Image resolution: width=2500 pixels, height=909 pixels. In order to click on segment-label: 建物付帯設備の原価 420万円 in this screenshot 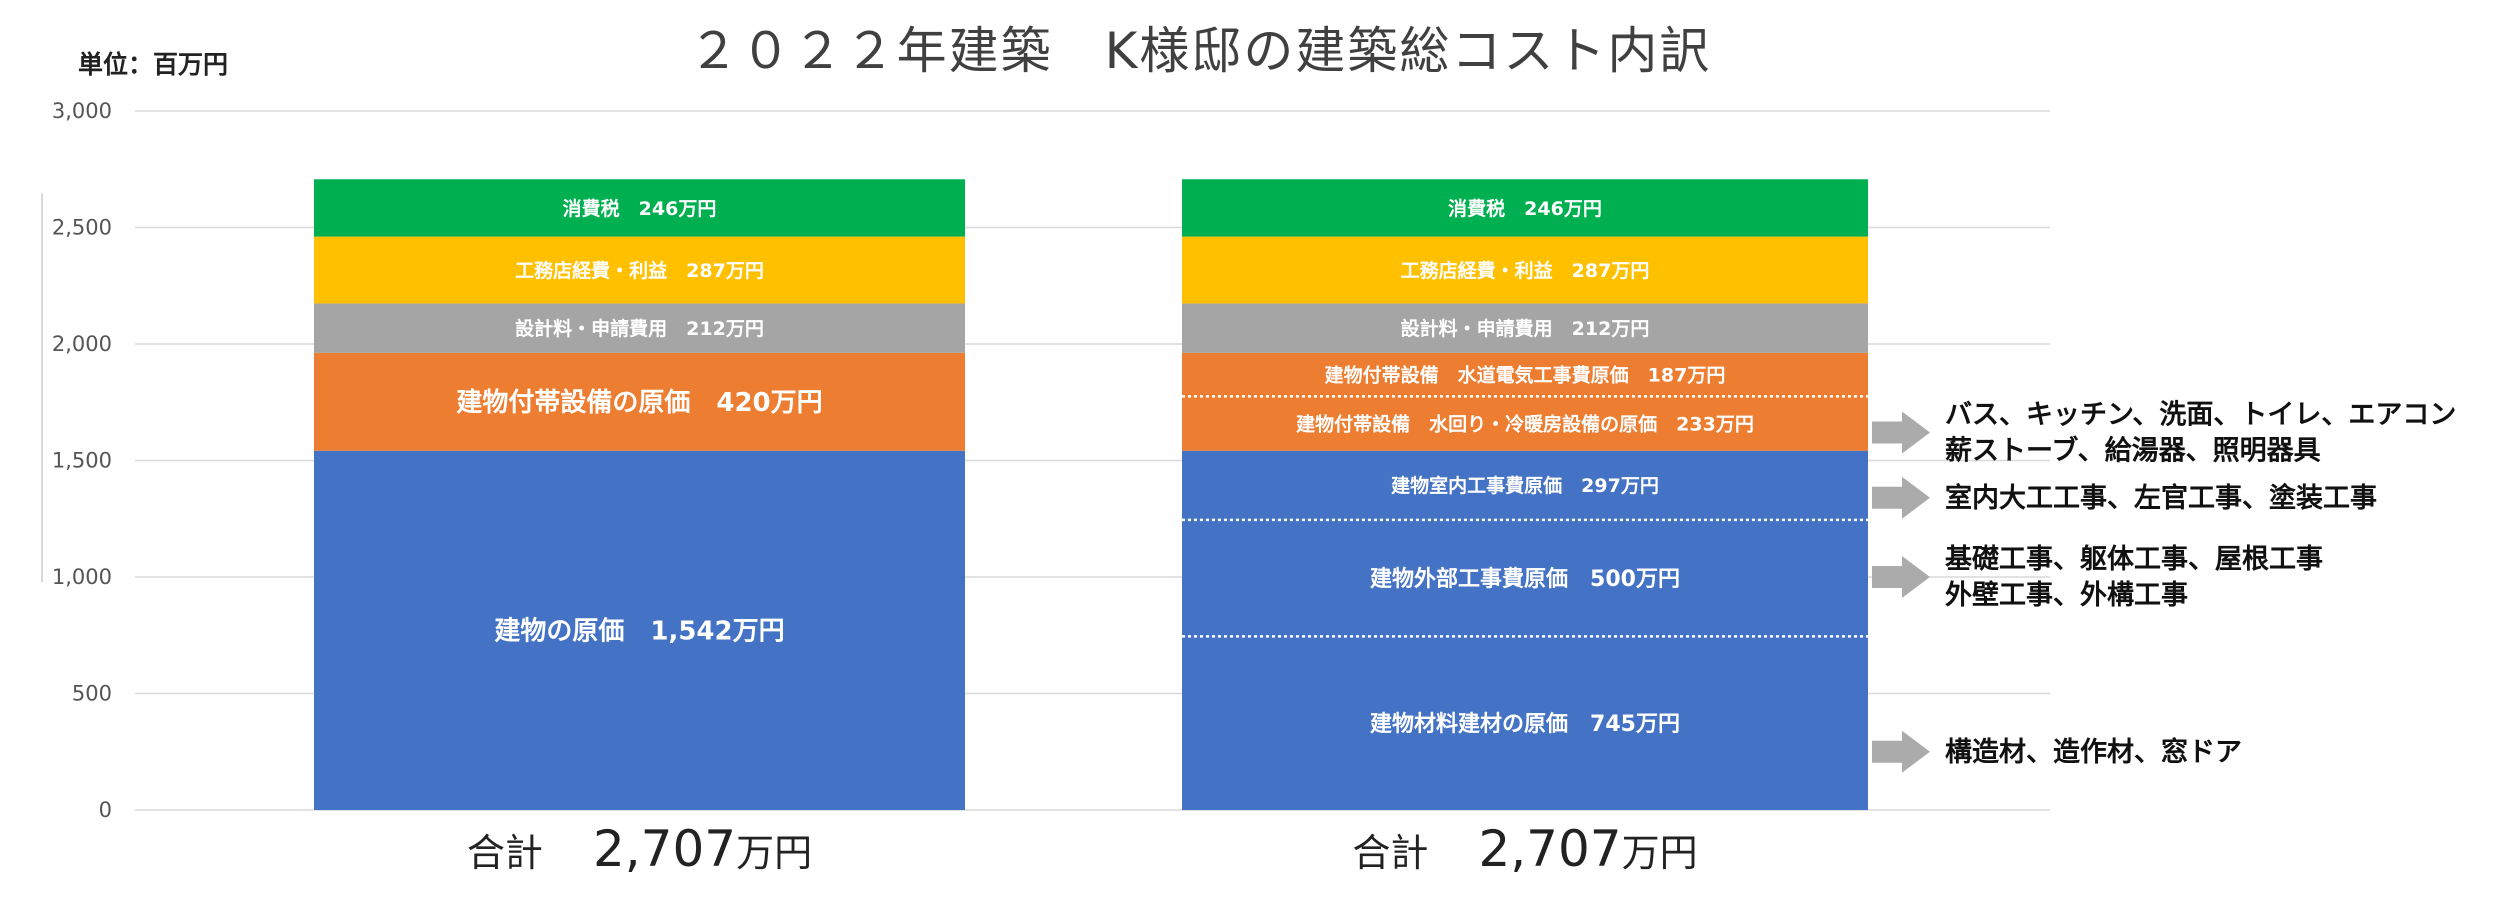, I will do `click(639, 402)`.